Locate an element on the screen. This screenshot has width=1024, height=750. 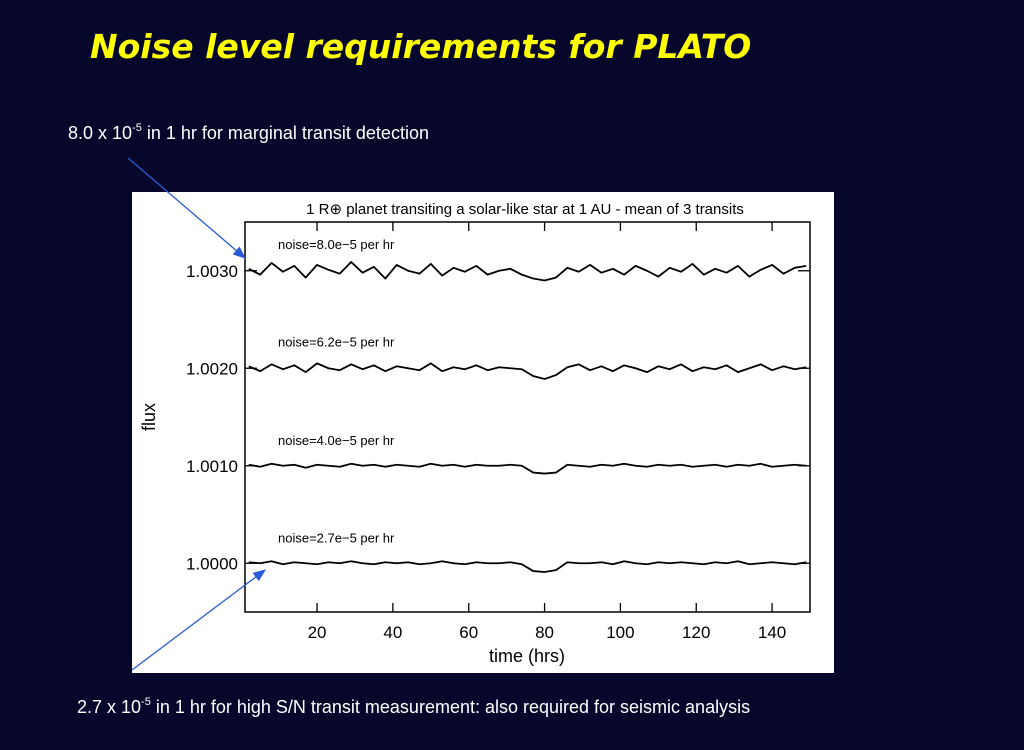
x-tick-label: 60 is located at coordinates (468, 632).